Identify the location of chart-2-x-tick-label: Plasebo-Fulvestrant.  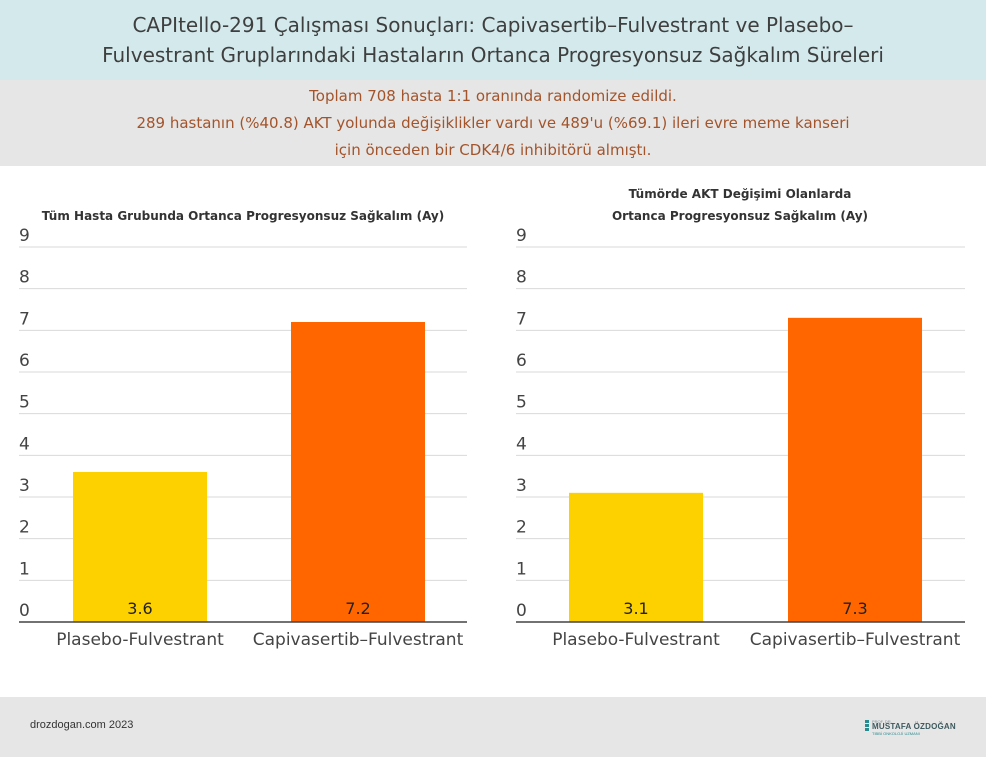
(636, 640).